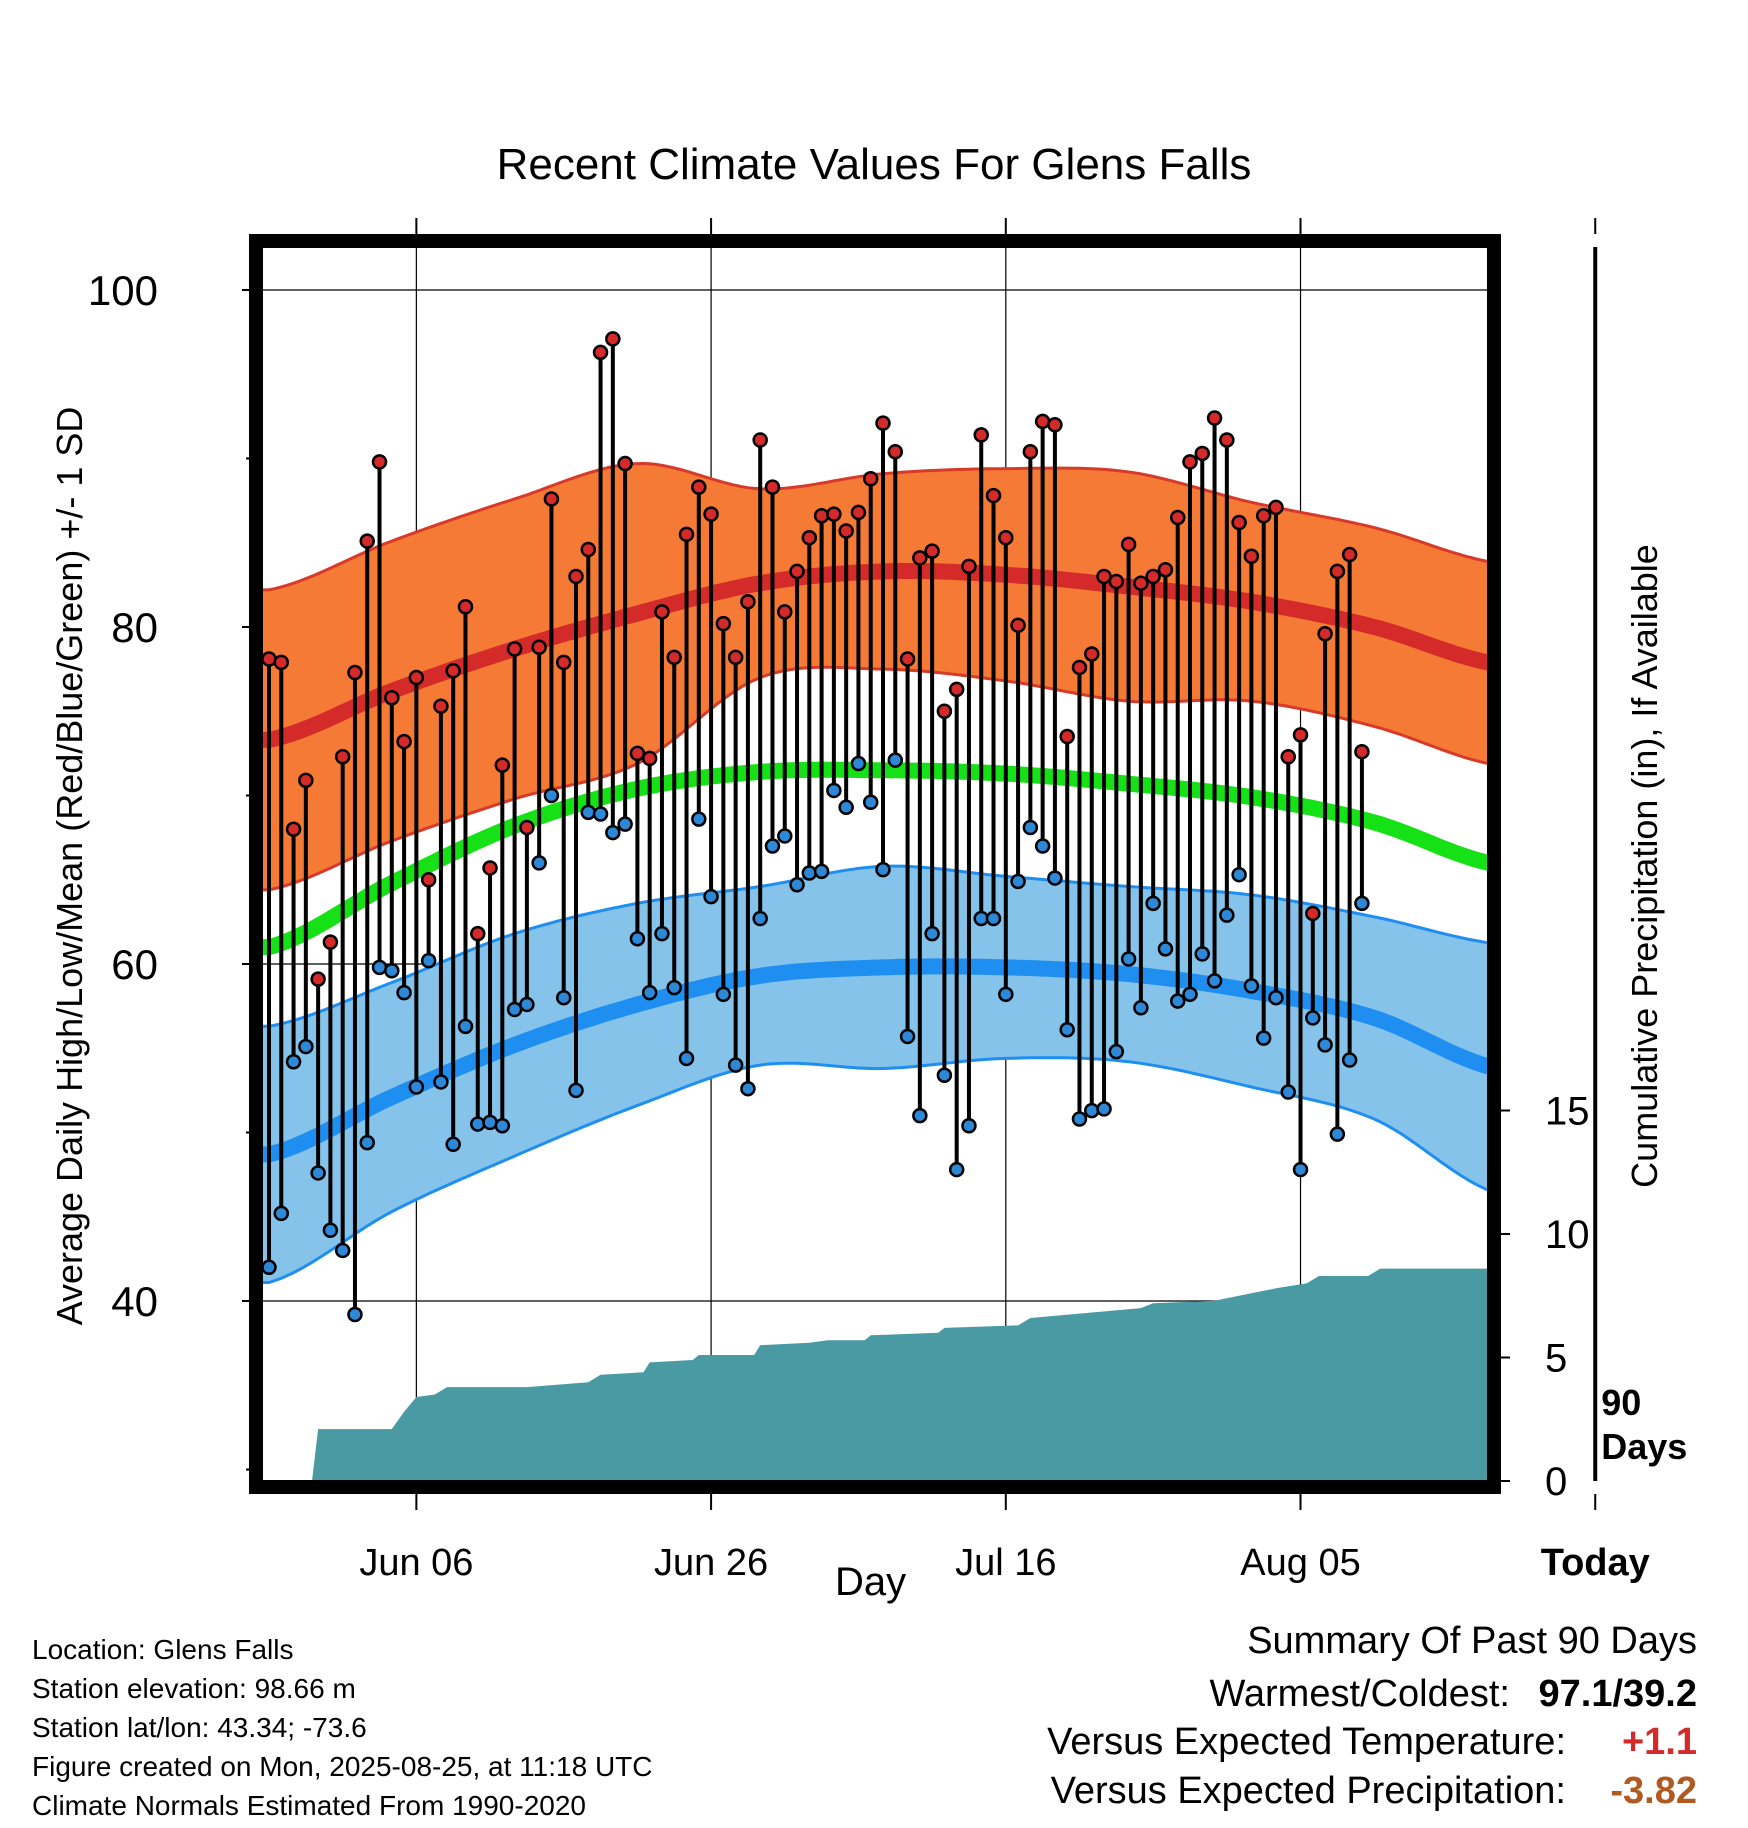 This screenshot has height=1828, width=1748. I want to click on x-tick-label: Jun 26, so click(711, 1563).